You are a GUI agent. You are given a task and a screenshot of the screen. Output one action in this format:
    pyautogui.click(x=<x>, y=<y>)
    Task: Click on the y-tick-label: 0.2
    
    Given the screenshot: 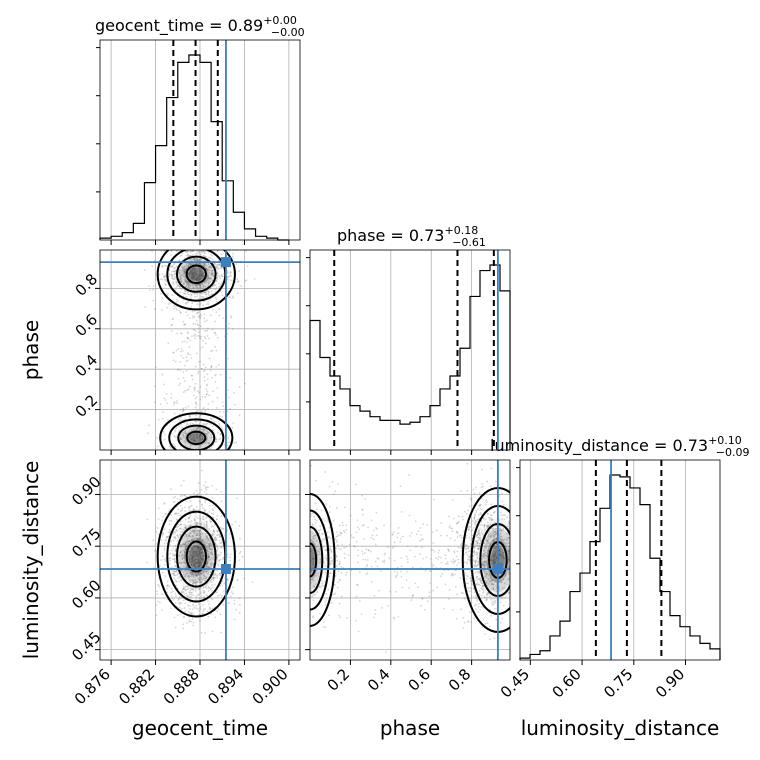 What is the action you would take?
    pyautogui.click(x=87, y=406)
    